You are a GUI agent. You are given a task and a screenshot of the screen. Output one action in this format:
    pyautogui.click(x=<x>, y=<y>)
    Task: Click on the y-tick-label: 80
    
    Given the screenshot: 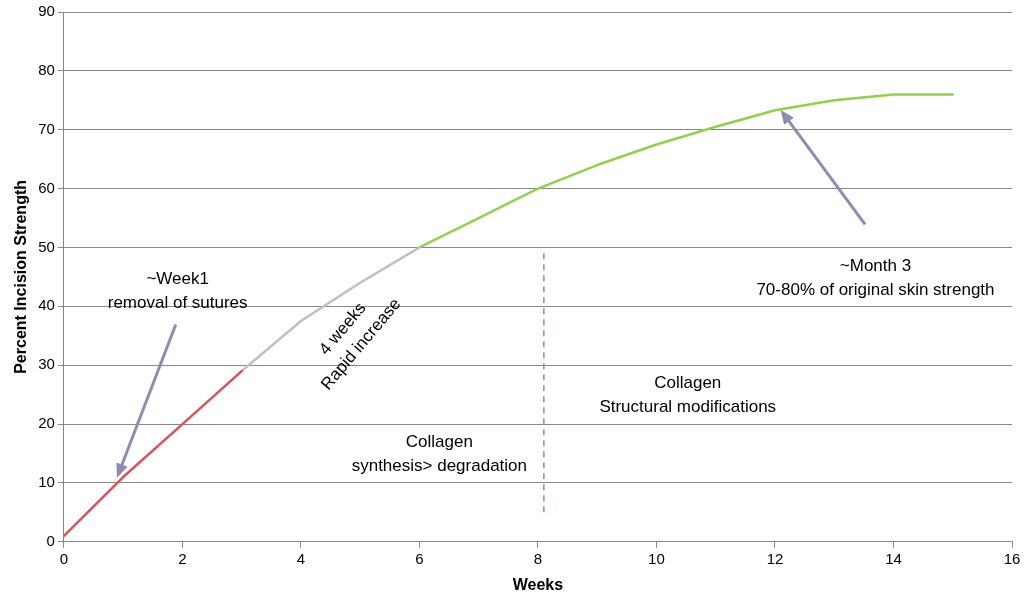 What is the action you would take?
    pyautogui.click(x=46, y=70)
    